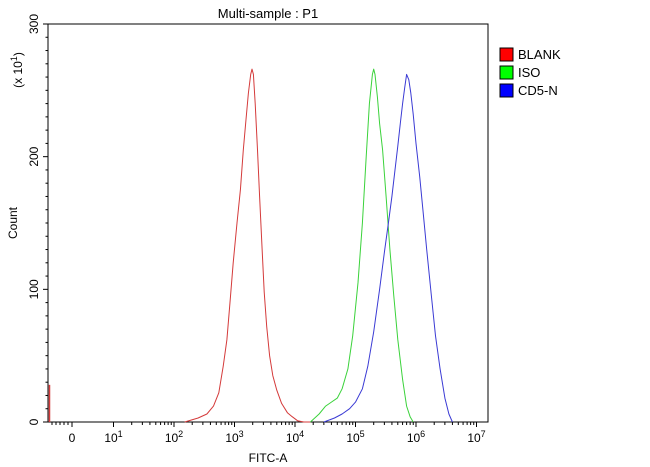  Describe the element at coordinates (34, 24) in the screenshot. I see `y-tick-label: 300` at that location.